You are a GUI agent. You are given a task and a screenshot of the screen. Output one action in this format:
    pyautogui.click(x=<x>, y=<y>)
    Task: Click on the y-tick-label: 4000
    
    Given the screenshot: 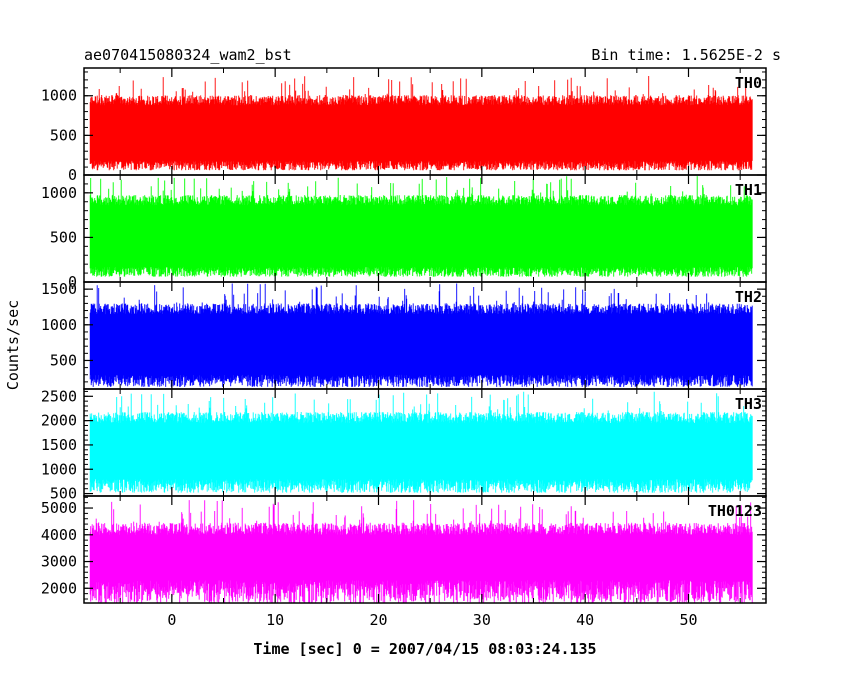 What is the action you would take?
    pyautogui.click(x=59, y=535)
    